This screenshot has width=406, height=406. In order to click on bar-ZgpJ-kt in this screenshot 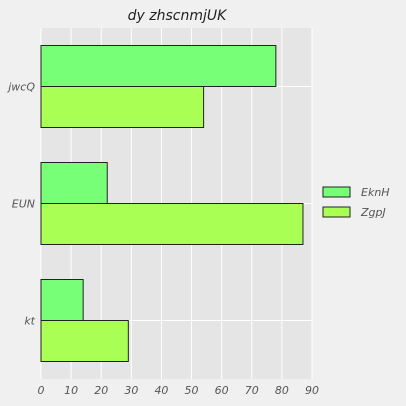, I will do `click(84, 341)`.